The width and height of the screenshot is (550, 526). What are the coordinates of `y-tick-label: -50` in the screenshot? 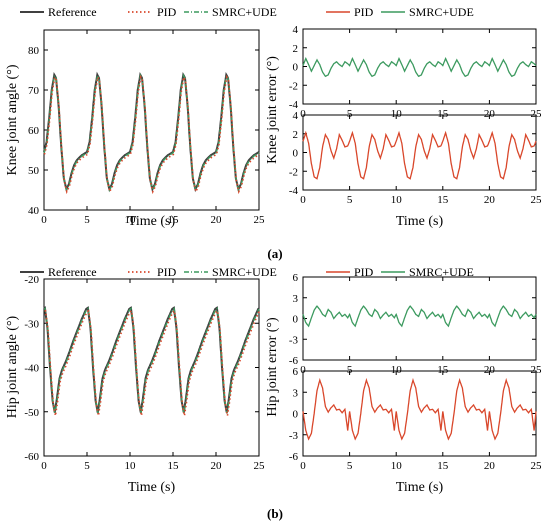 It's located at (31, 413).